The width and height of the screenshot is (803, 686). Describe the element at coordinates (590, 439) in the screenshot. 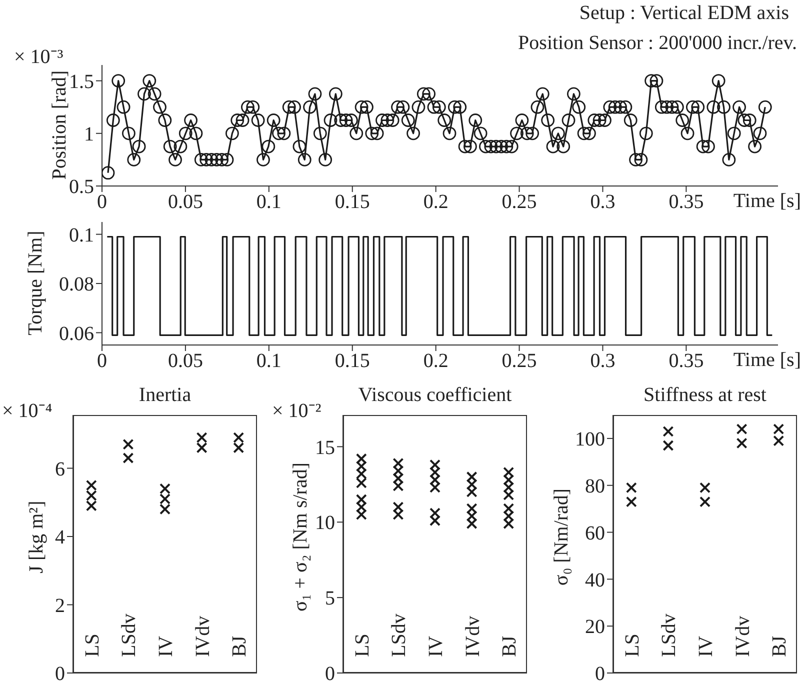

I see `y-tick-label: 100` at that location.